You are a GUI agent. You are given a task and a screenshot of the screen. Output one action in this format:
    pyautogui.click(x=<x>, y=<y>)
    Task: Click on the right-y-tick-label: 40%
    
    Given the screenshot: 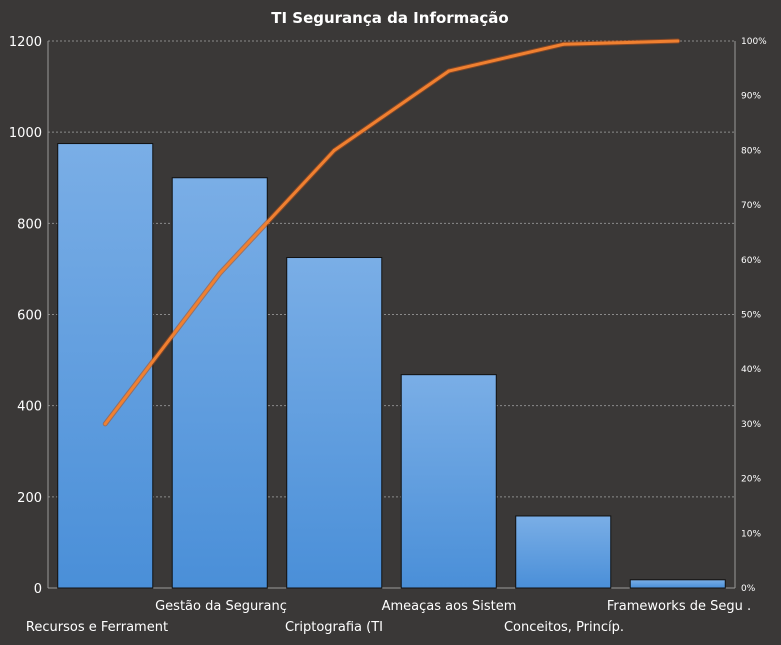 What is the action you would take?
    pyautogui.click(x=751, y=370)
    